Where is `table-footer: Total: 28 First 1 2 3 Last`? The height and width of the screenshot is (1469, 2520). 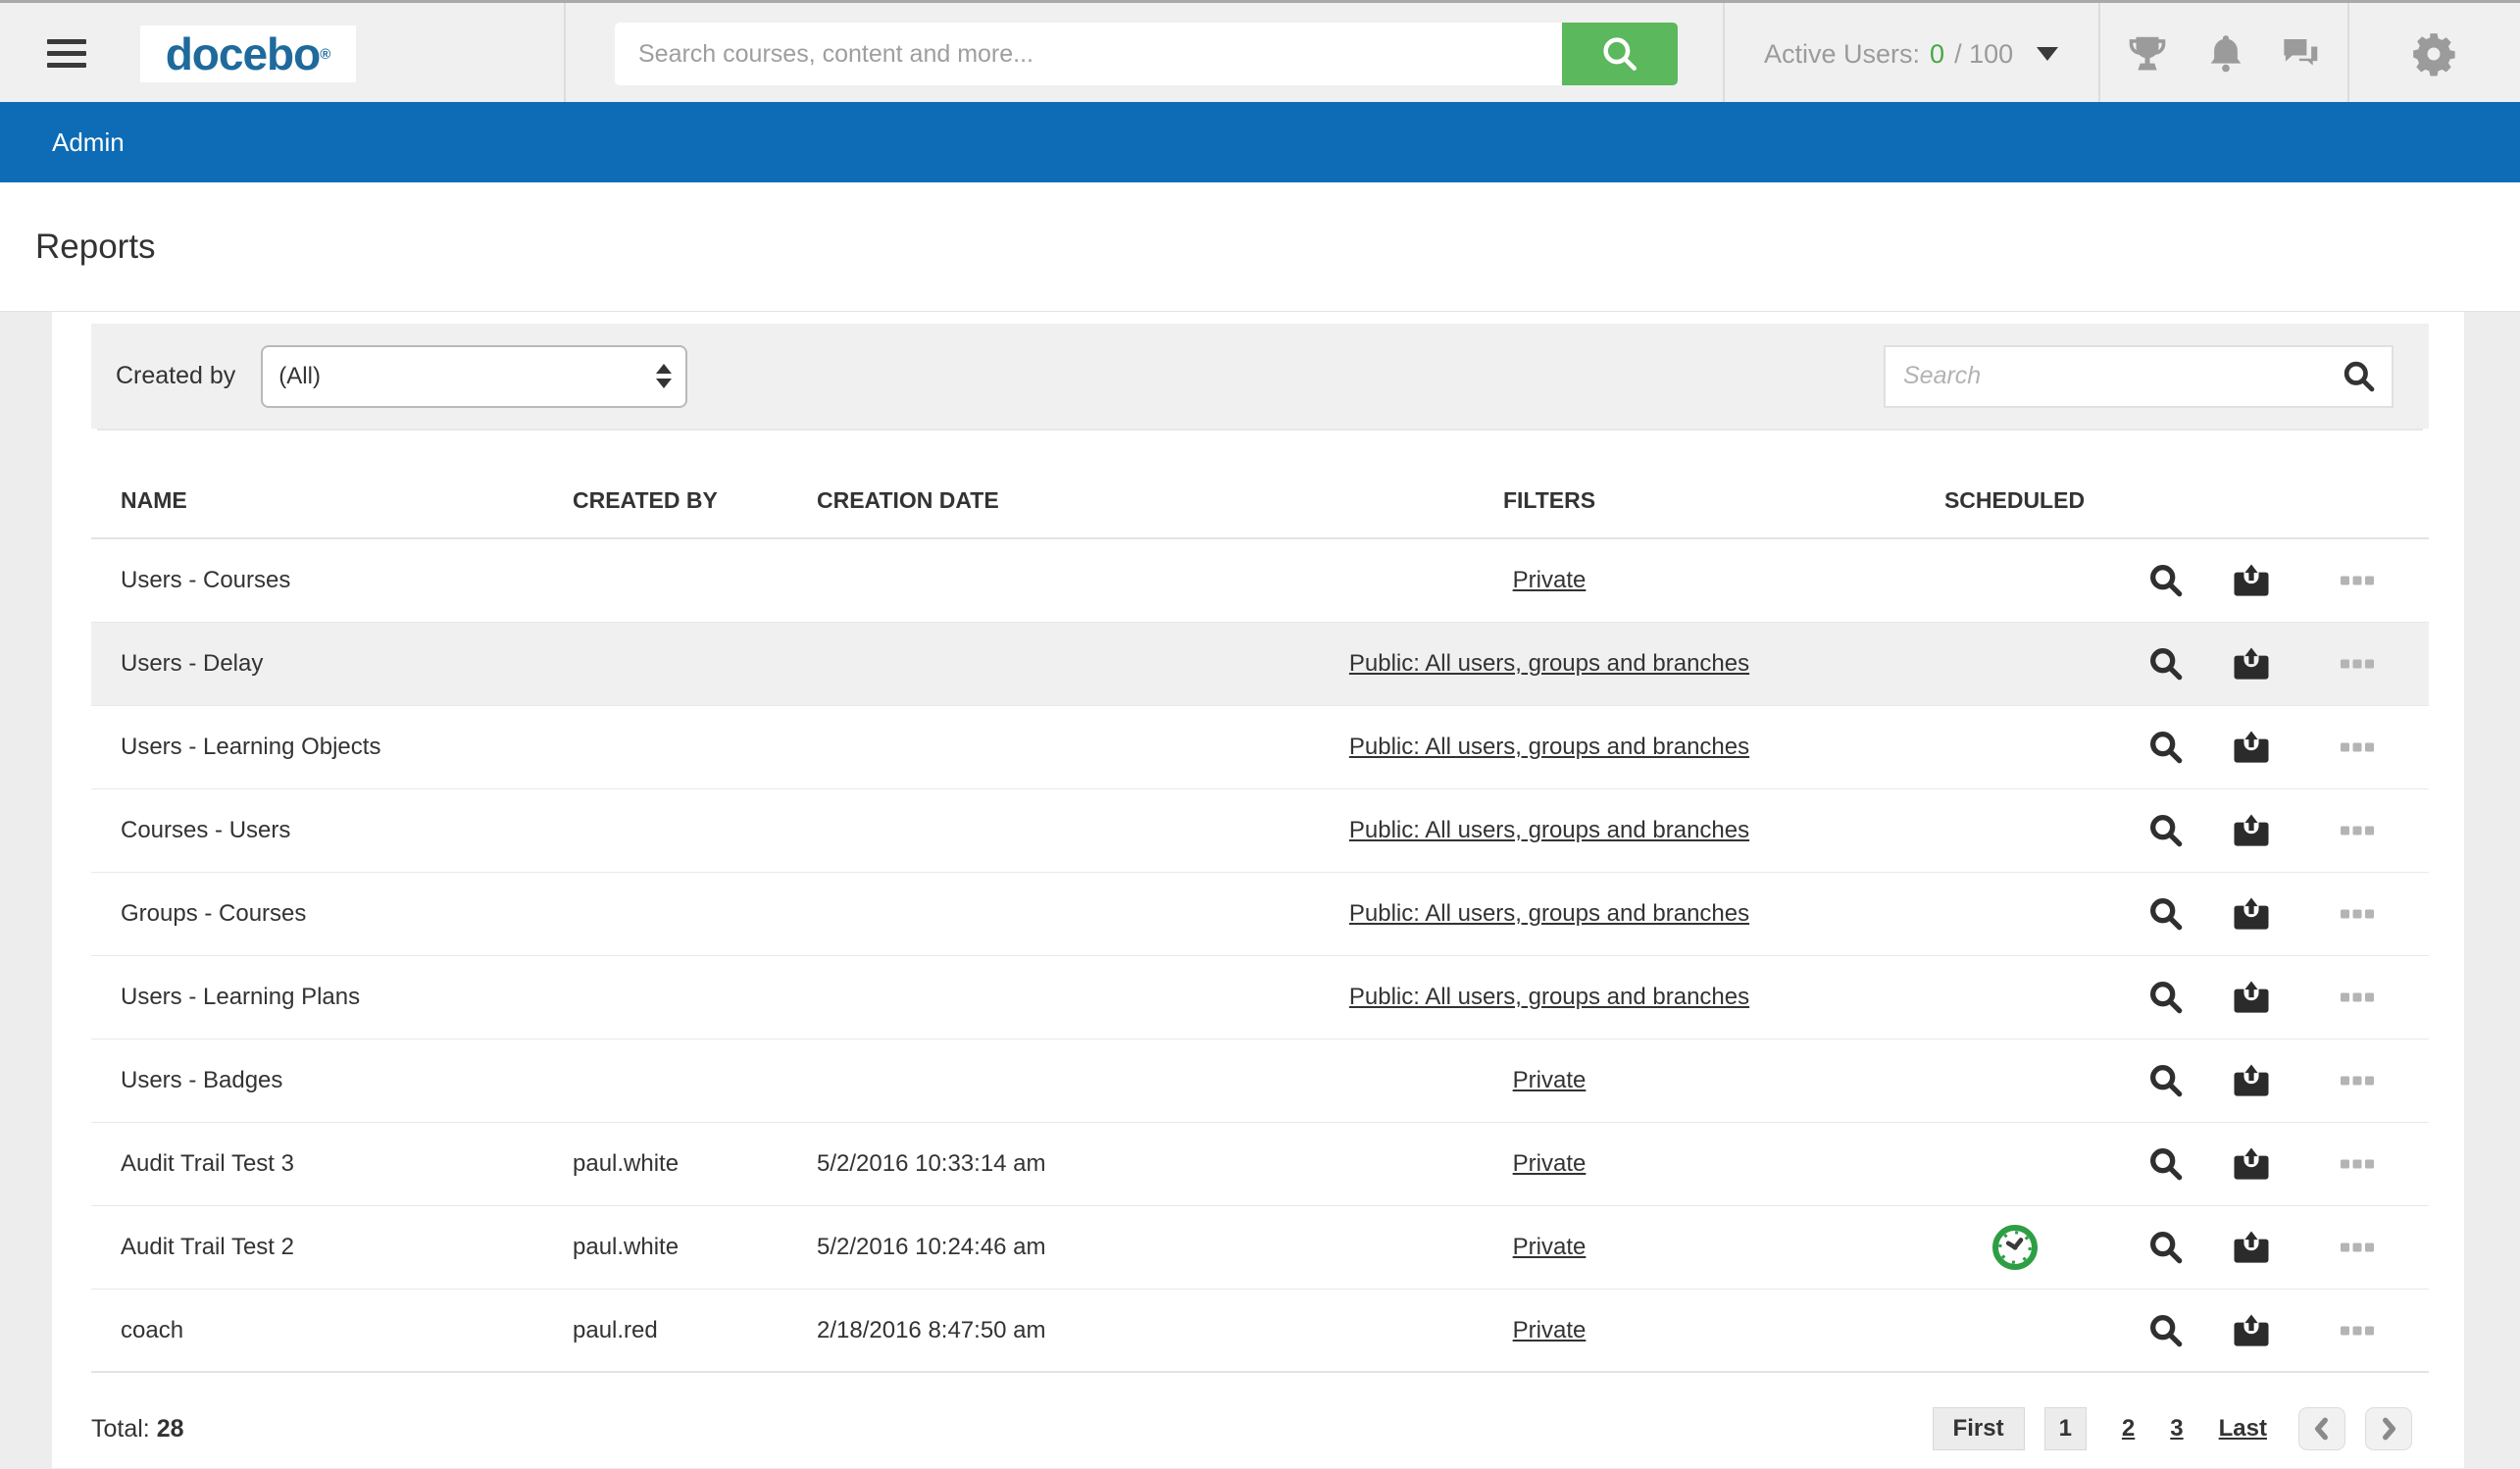 table-footer: Total: 28 First 1 2 3 Last is located at coordinates (1260, 1420).